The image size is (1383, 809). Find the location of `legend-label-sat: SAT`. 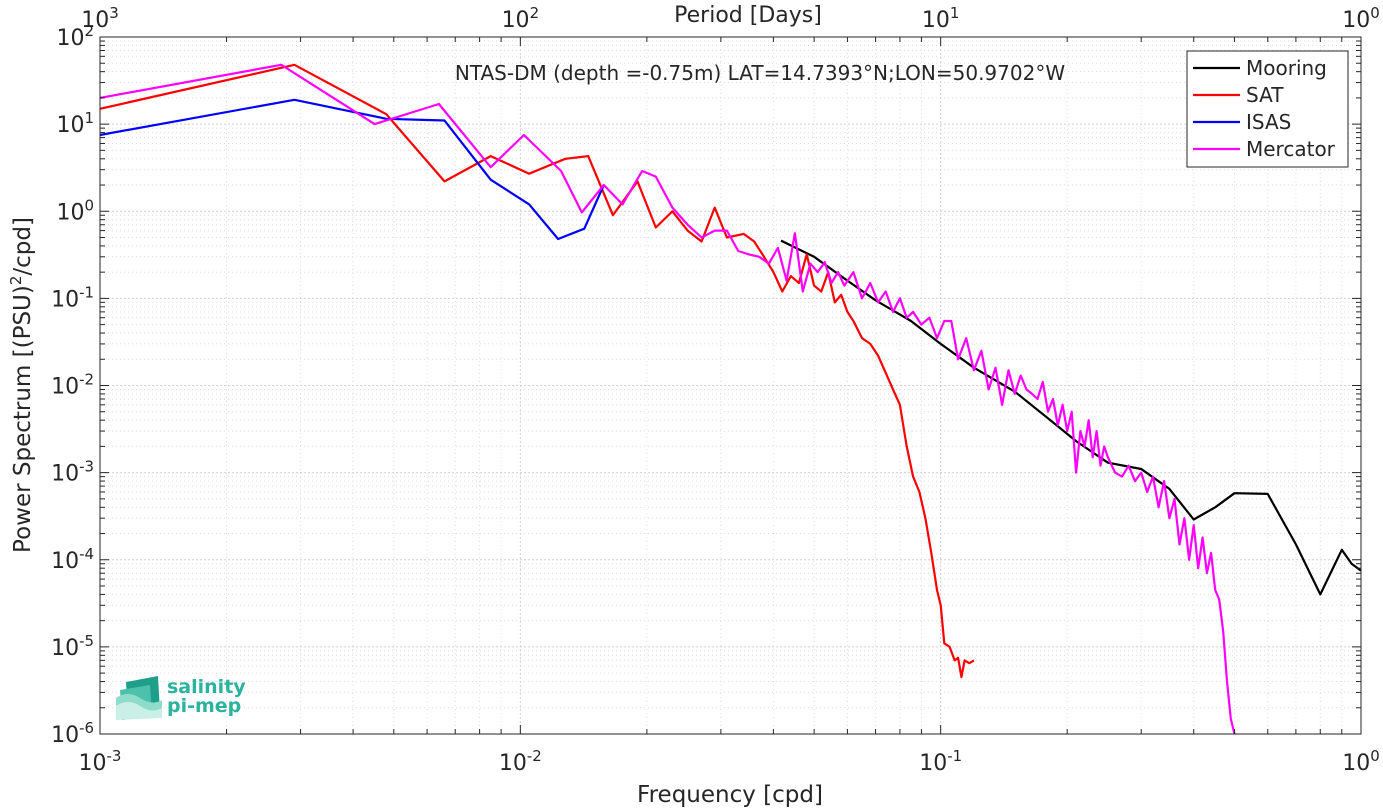

legend-label-sat: SAT is located at coordinates (1265, 95).